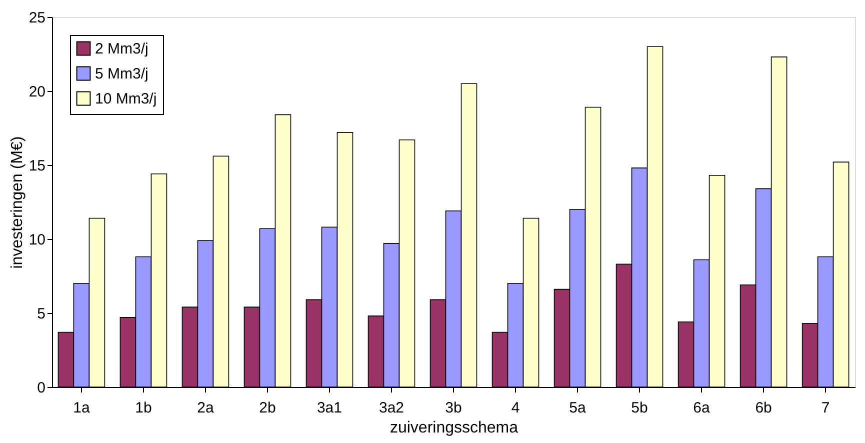 The width and height of the screenshot is (865, 443). Describe the element at coordinates (639, 408) in the screenshot. I see `x-tick-label: 5b` at that location.